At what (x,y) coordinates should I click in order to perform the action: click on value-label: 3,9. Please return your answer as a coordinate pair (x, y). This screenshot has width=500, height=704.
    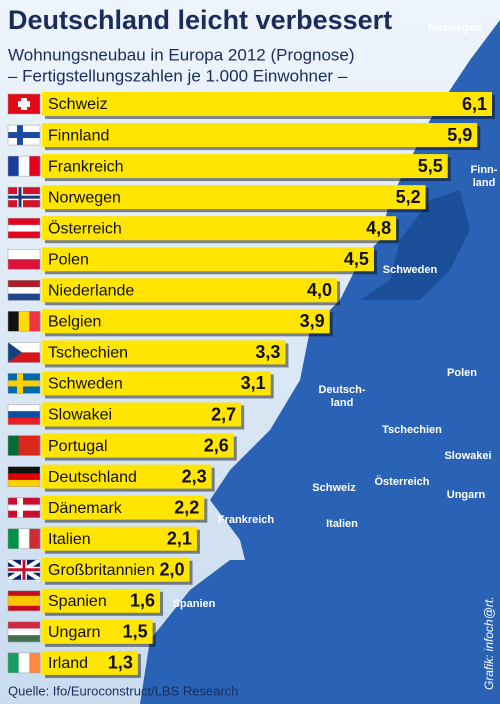
    Looking at the image, I should click on (312, 321).